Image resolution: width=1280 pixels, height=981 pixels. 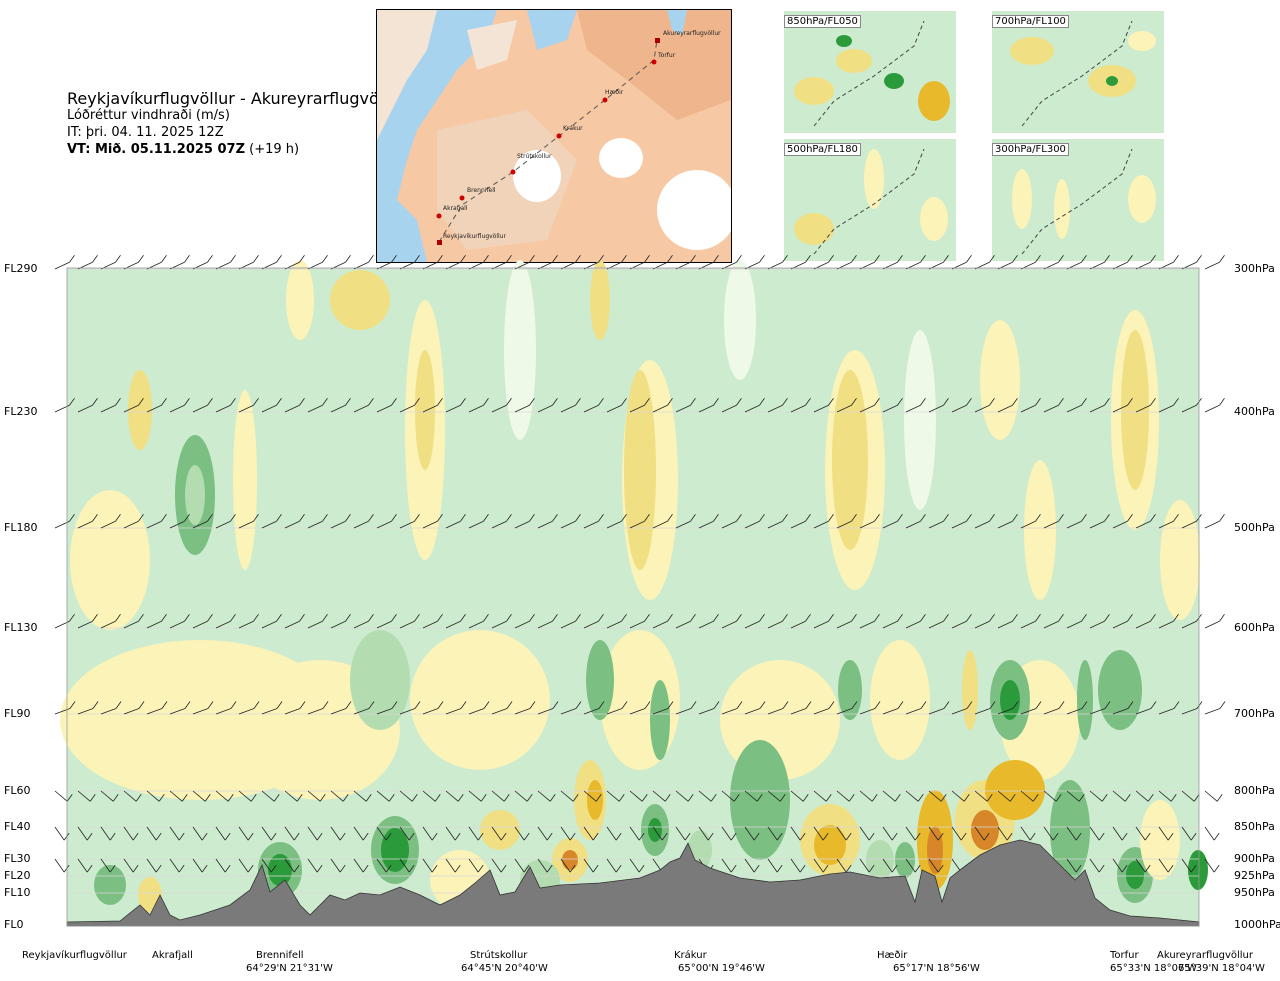 What do you see at coordinates (504, 968) in the screenshot?
I see `waypoint-coord: 64°45'N 20°40'W` at bounding box center [504, 968].